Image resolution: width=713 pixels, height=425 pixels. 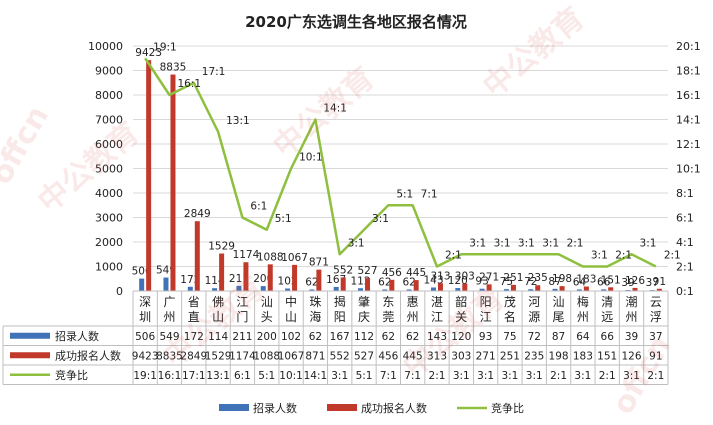 What do you see at coordinates (631, 337) in the screenshot?
I see `table-cell: 39` at bounding box center [631, 337].